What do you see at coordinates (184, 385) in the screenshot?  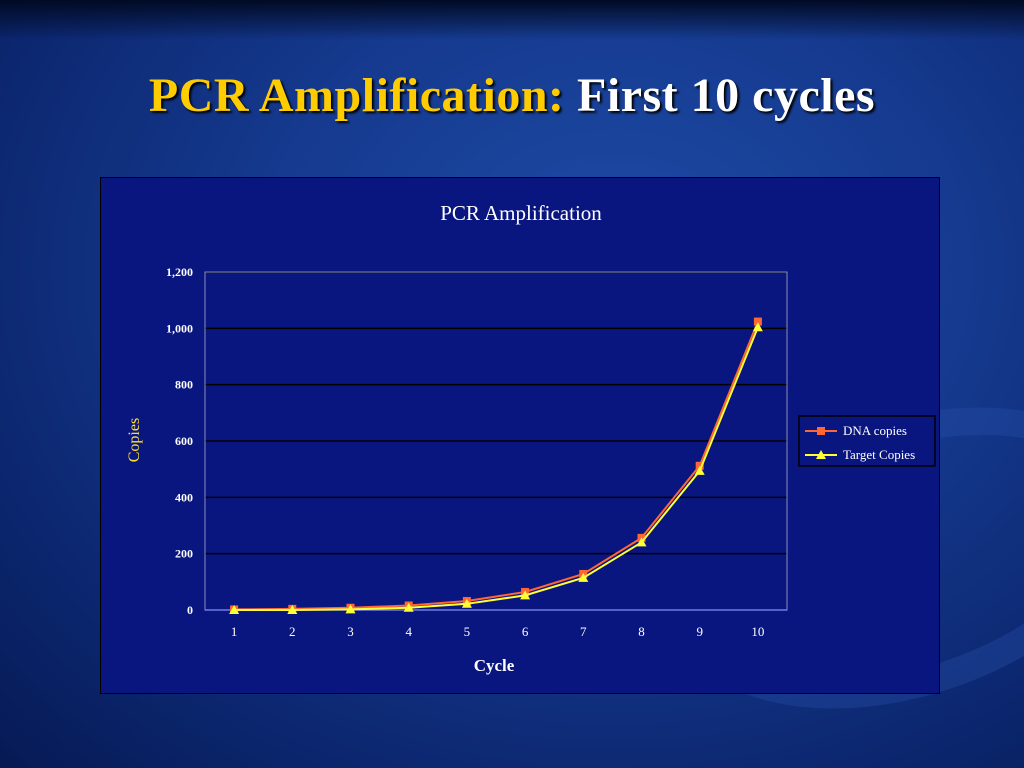 I see `y-tick-label: 800` at bounding box center [184, 385].